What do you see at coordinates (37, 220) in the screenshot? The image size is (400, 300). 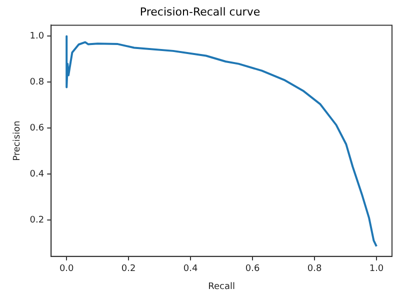 I see `y-tick-label: 0.2` at bounding box center [37, 220].